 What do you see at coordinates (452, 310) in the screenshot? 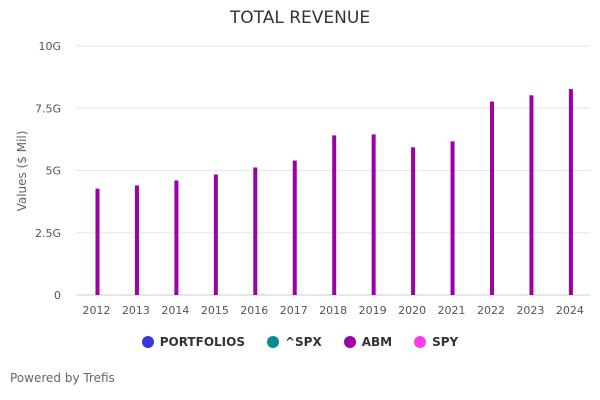
I see `x-tick-label: 2021` at bounding box center [452, 310].